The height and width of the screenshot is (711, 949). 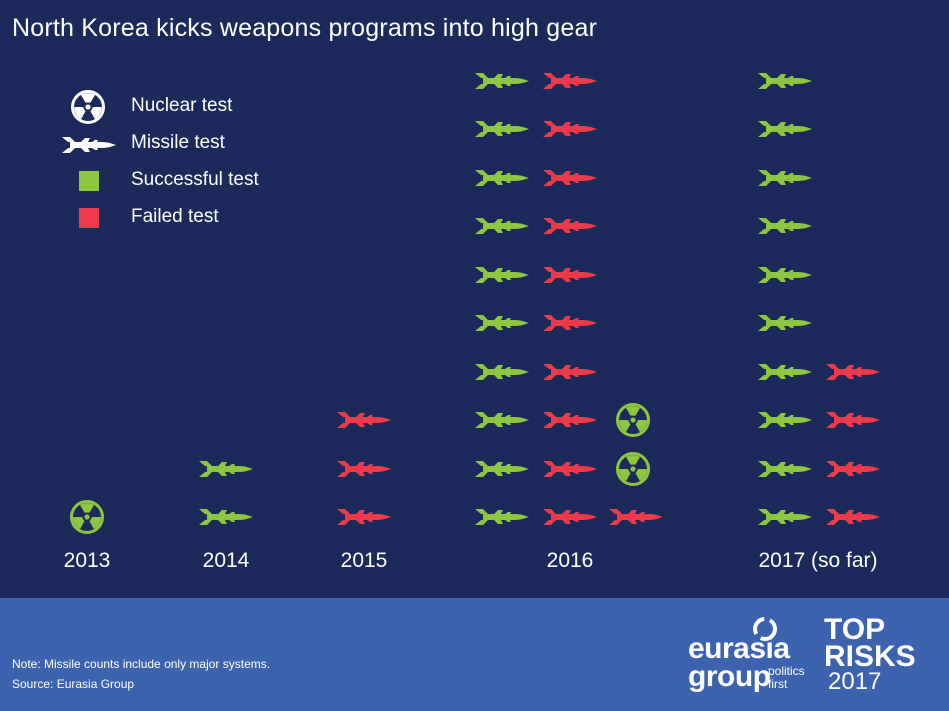 What do you see at coordinates (818, 560) in the screenshot?
I see `year-label-2017: 2017 (so far)` at bounding box center [818, 560].